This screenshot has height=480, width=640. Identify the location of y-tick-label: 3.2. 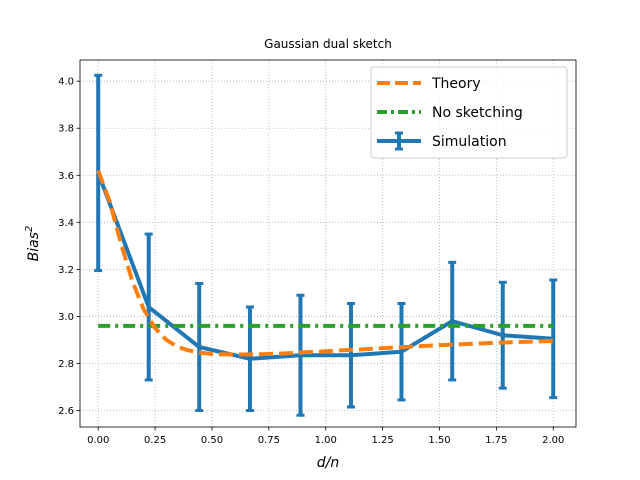
(66, 270).